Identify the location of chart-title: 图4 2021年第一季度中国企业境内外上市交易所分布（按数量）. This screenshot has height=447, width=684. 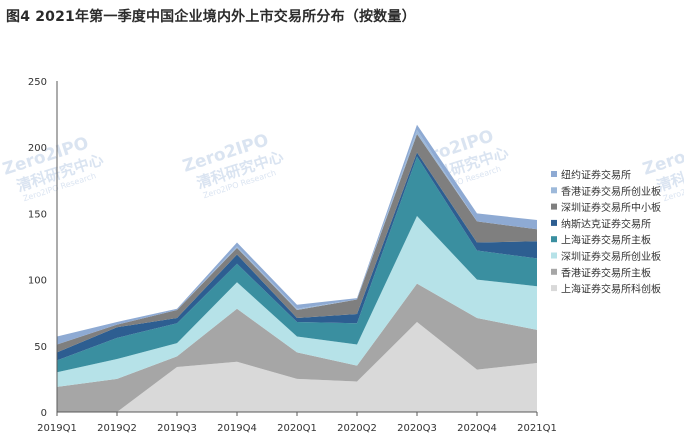
(211, 17).